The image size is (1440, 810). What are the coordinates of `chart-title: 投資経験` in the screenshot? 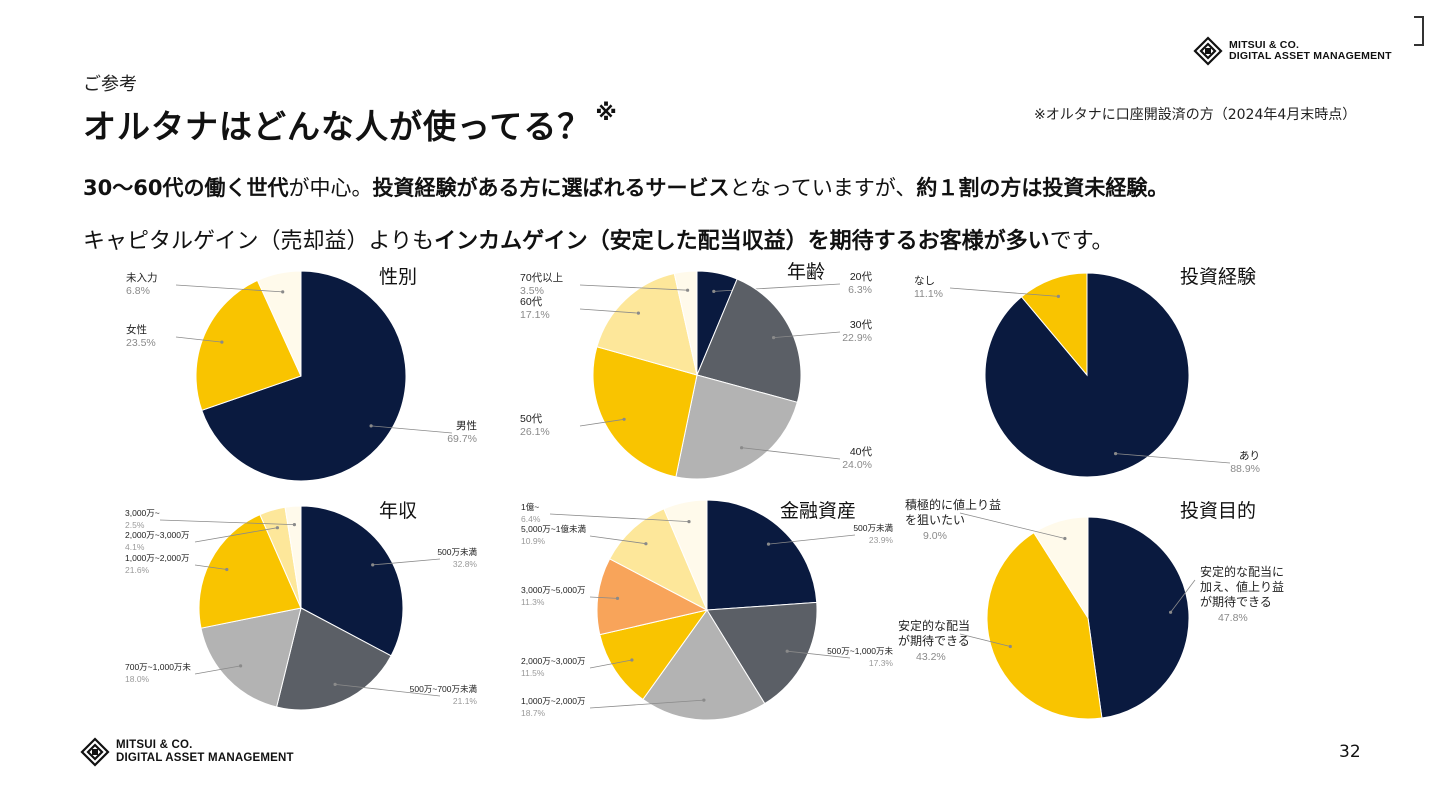 It's located at (1218, 277).